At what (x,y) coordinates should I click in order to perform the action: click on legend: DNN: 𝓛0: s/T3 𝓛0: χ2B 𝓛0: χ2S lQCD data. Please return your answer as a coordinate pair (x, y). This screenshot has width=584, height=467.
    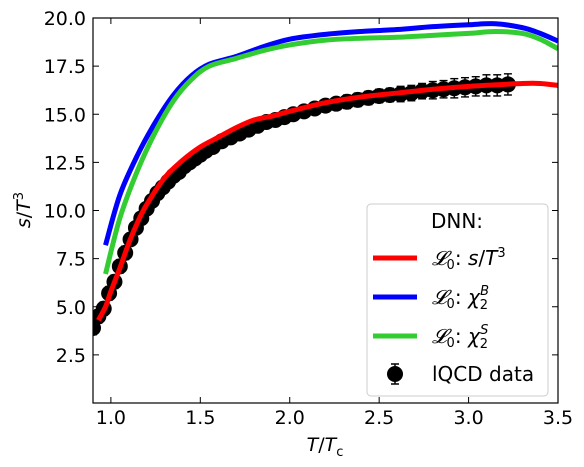
    Looking at the image, I should click on (457, 300).